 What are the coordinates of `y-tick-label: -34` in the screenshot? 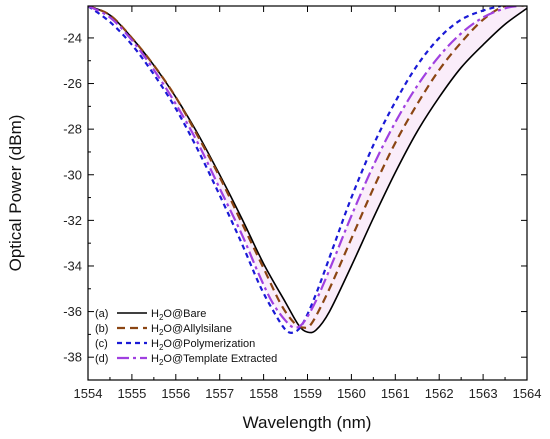 It's located at (72, 265).